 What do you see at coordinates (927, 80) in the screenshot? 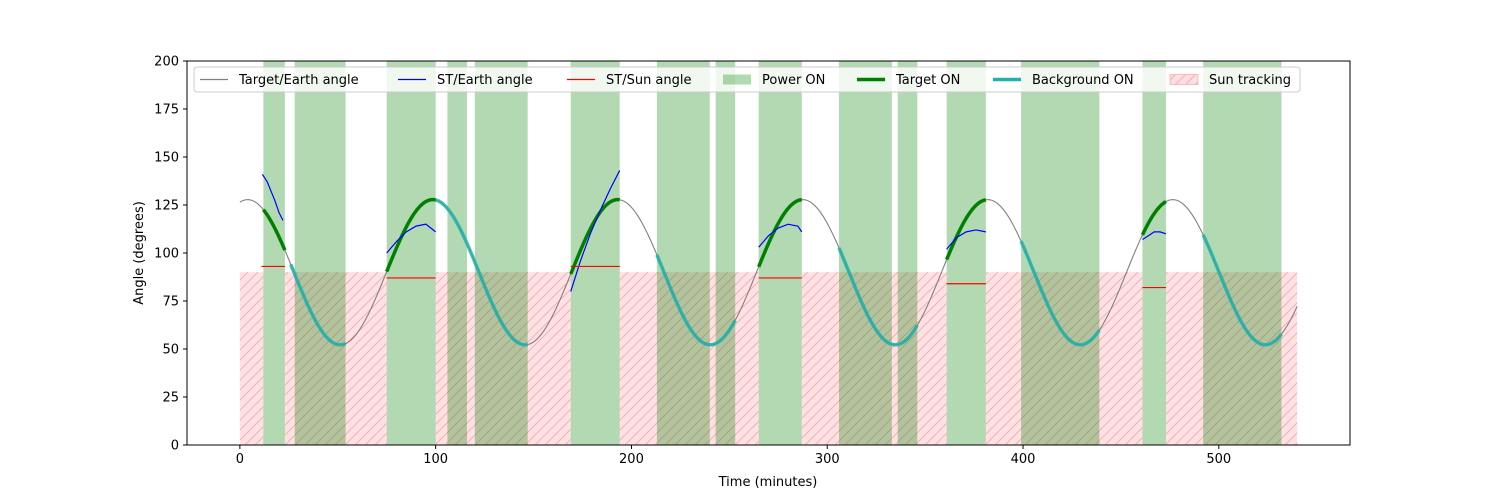
I see `legend-label: Target ON` at bounding box center [927, 80].